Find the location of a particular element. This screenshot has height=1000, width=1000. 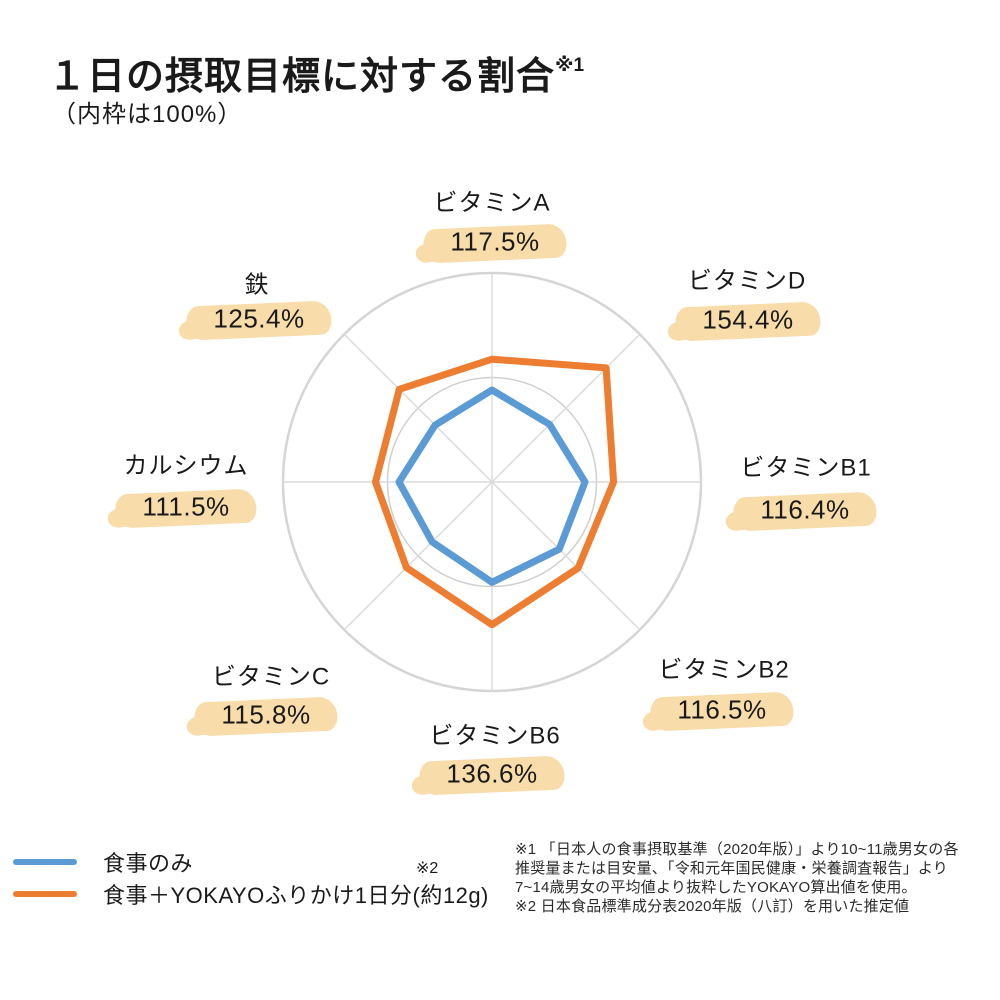

page-title: １日の摂取目標に対する割合※1 is located at coordinates (316, 77).